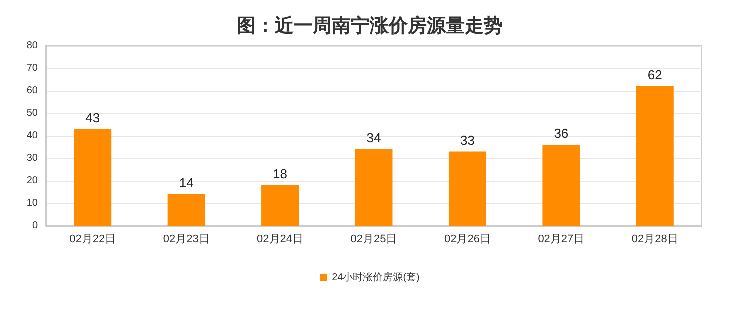  I want to click on legend-label: 24小时涨价房源(套), so click(376, 278).